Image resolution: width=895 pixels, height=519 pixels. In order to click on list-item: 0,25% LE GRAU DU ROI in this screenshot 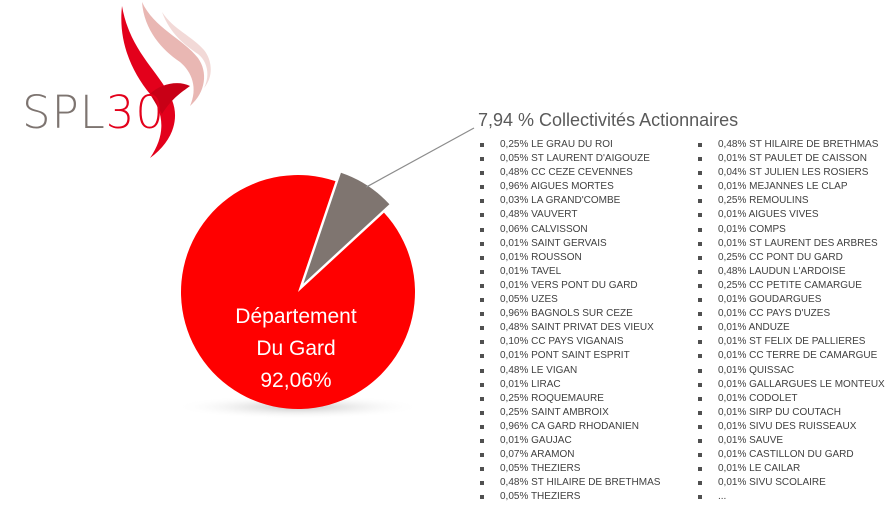, I will do `click(570, 145)`.